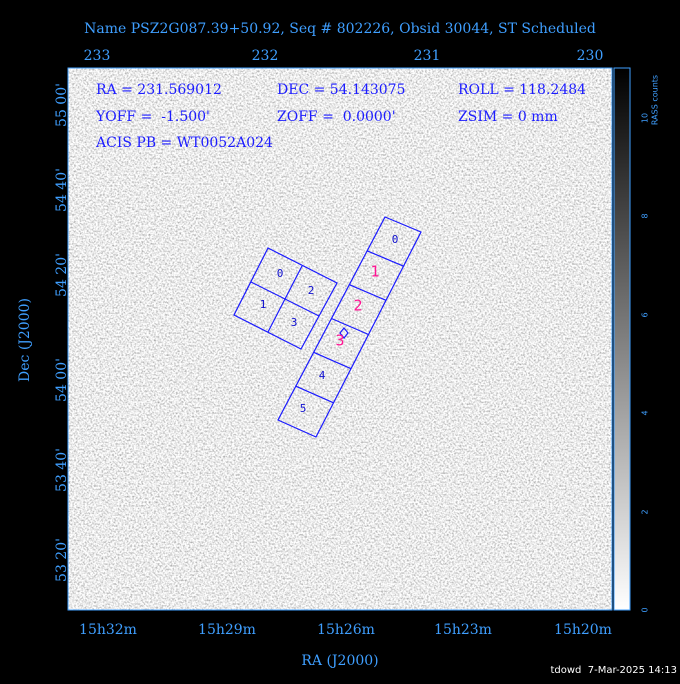 This screenshot has height=684, width=680. Describe the element at coordinates (184, 143) in the screenshot. I see `info-text: ACIS PB = WT0052A024` at that location.